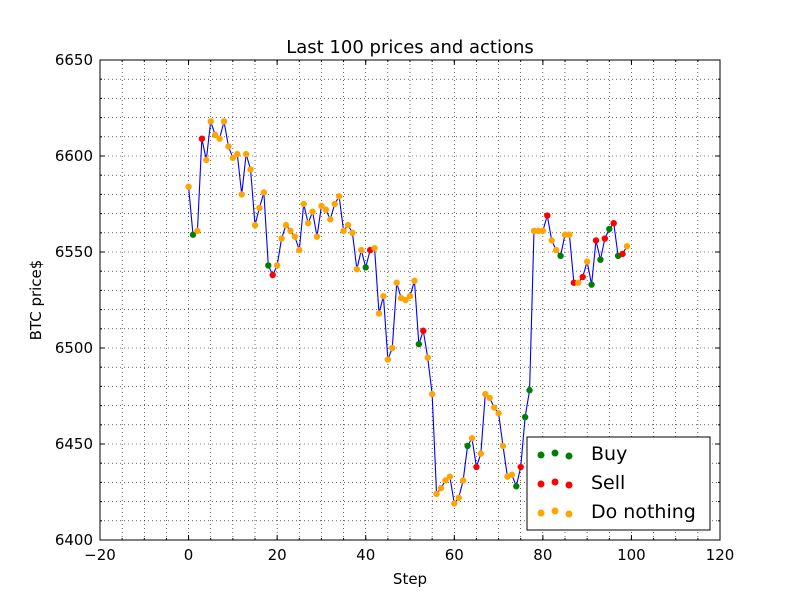  Describe the element at coordinates (608, 483) in the screenshot. I see `legend-label-sell: Sell` at that location.